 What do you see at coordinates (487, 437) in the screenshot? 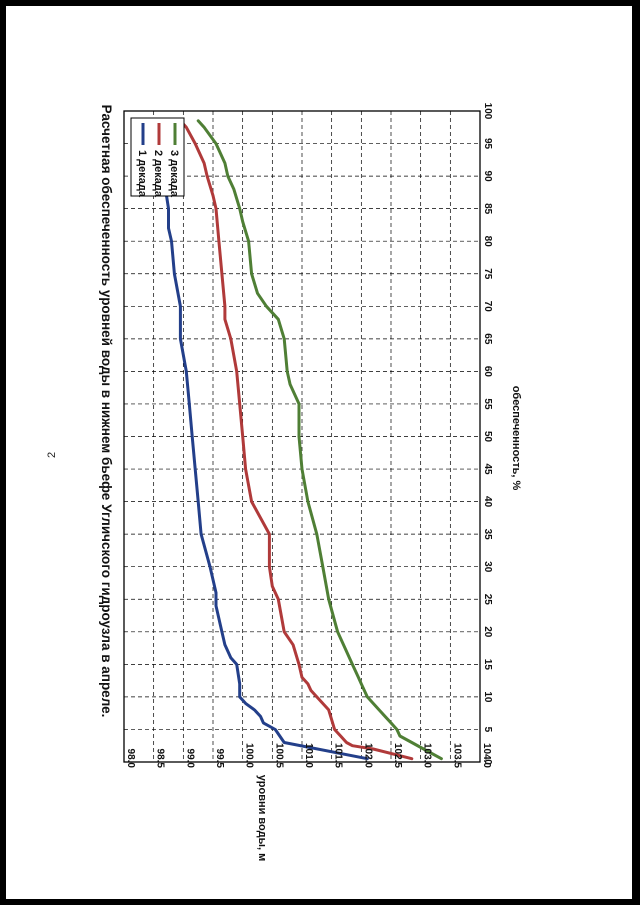
I see `x-tick-label: 50` at bounding box center [487, 437].